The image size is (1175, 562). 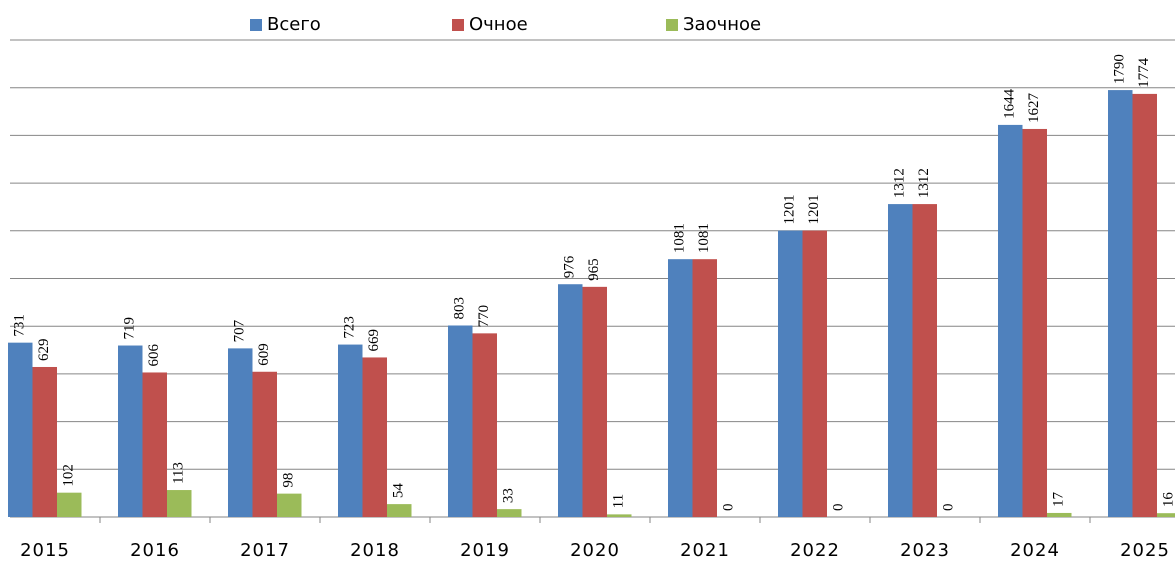 I want to click on data-label: 1627, so click(x=1034, y=107).